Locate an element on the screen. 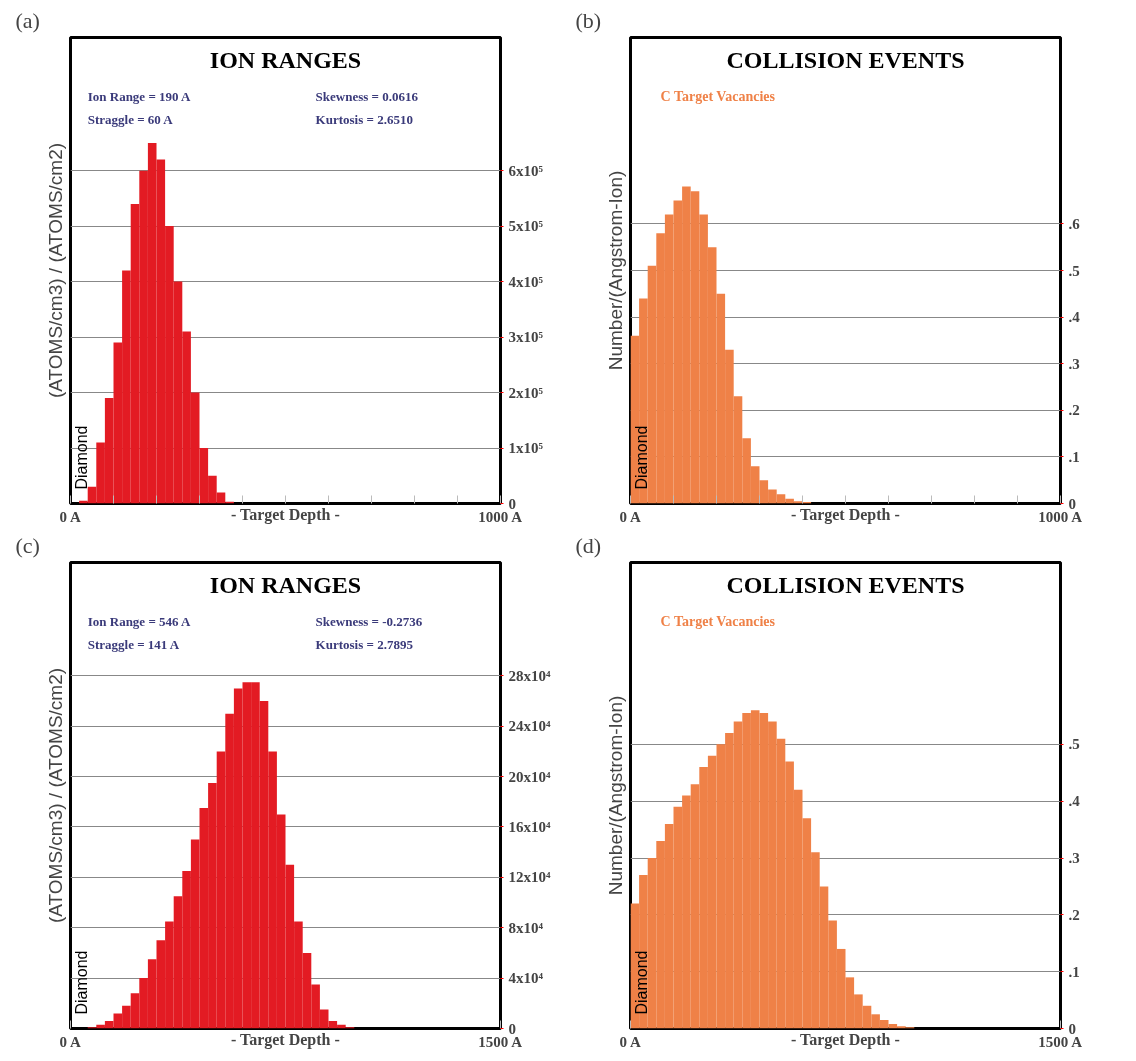  annotation: Kurtosis = 2.7895 is located at coordinates (364, 645).